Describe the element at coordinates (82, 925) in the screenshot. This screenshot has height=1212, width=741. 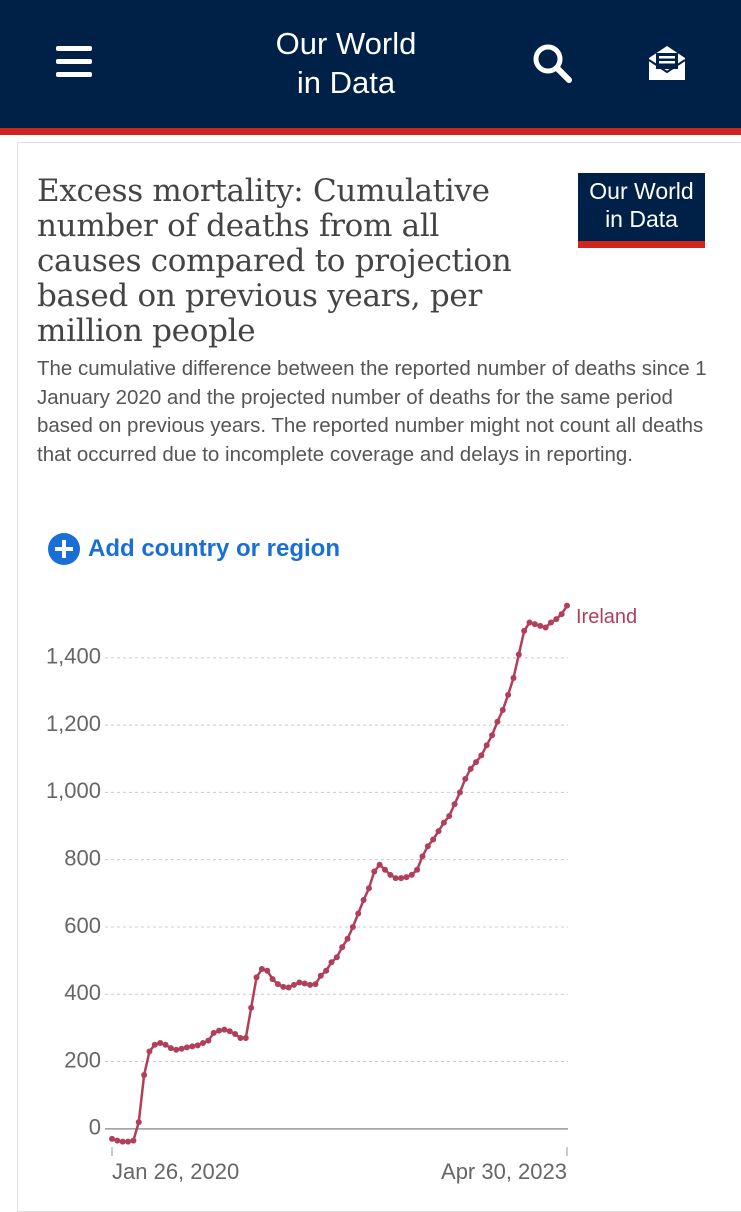
I see `y-tick-label: 600` at that location.